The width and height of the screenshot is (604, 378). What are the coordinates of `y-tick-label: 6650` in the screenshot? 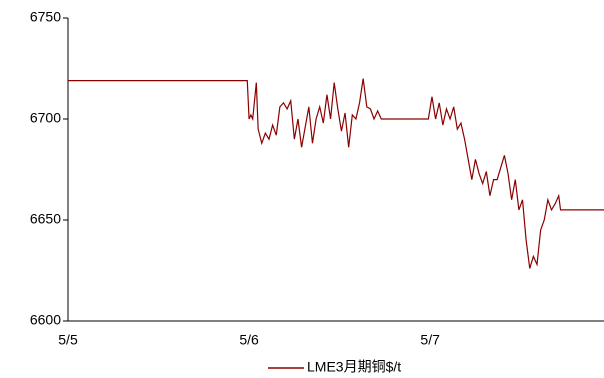 It's located at (45, 219).